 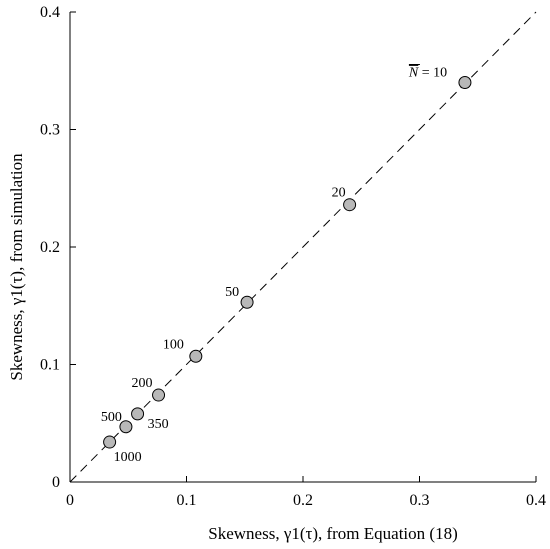 What do you see at coordinates (142, 383) in the screenshot?
I see `point-label: 200` at bounding box center [142, 383].